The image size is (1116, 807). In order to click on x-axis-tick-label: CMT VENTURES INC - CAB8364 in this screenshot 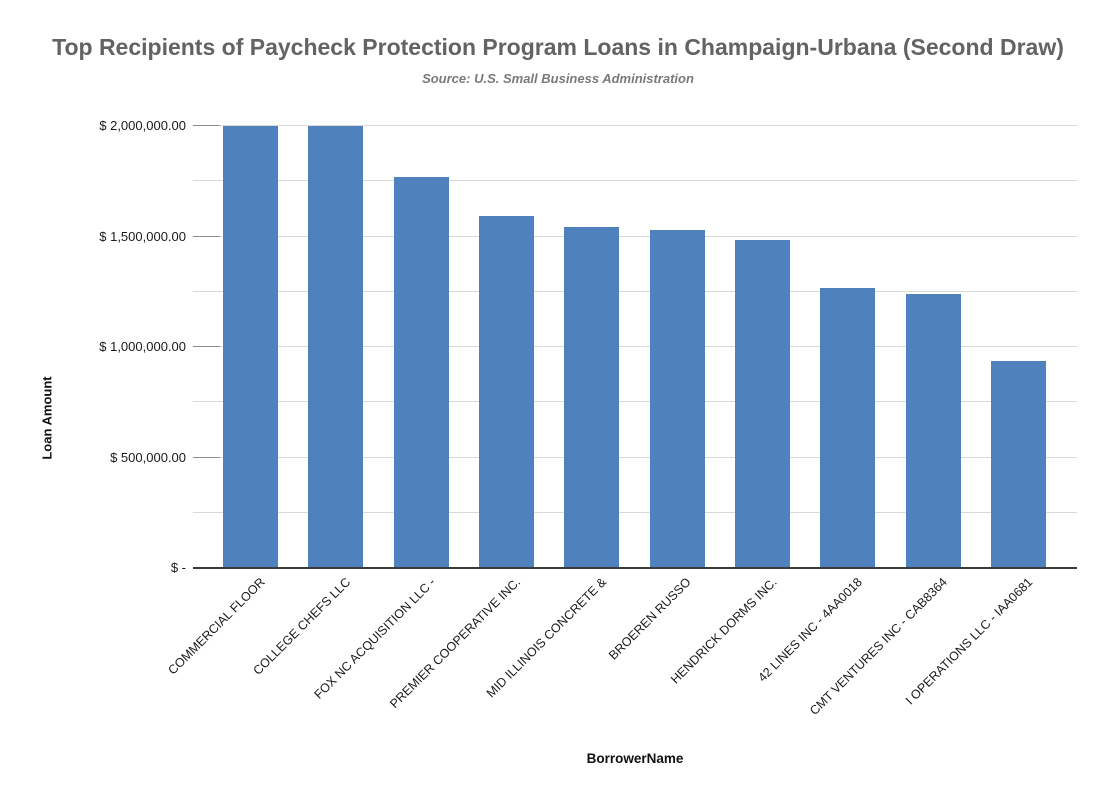, I will do `click(879, 646)`.